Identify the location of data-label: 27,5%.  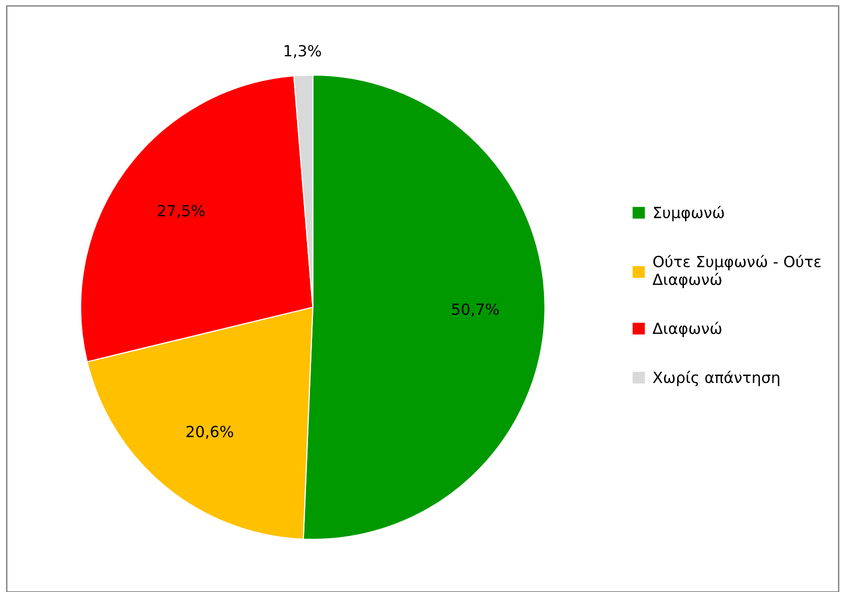
(181, 211).